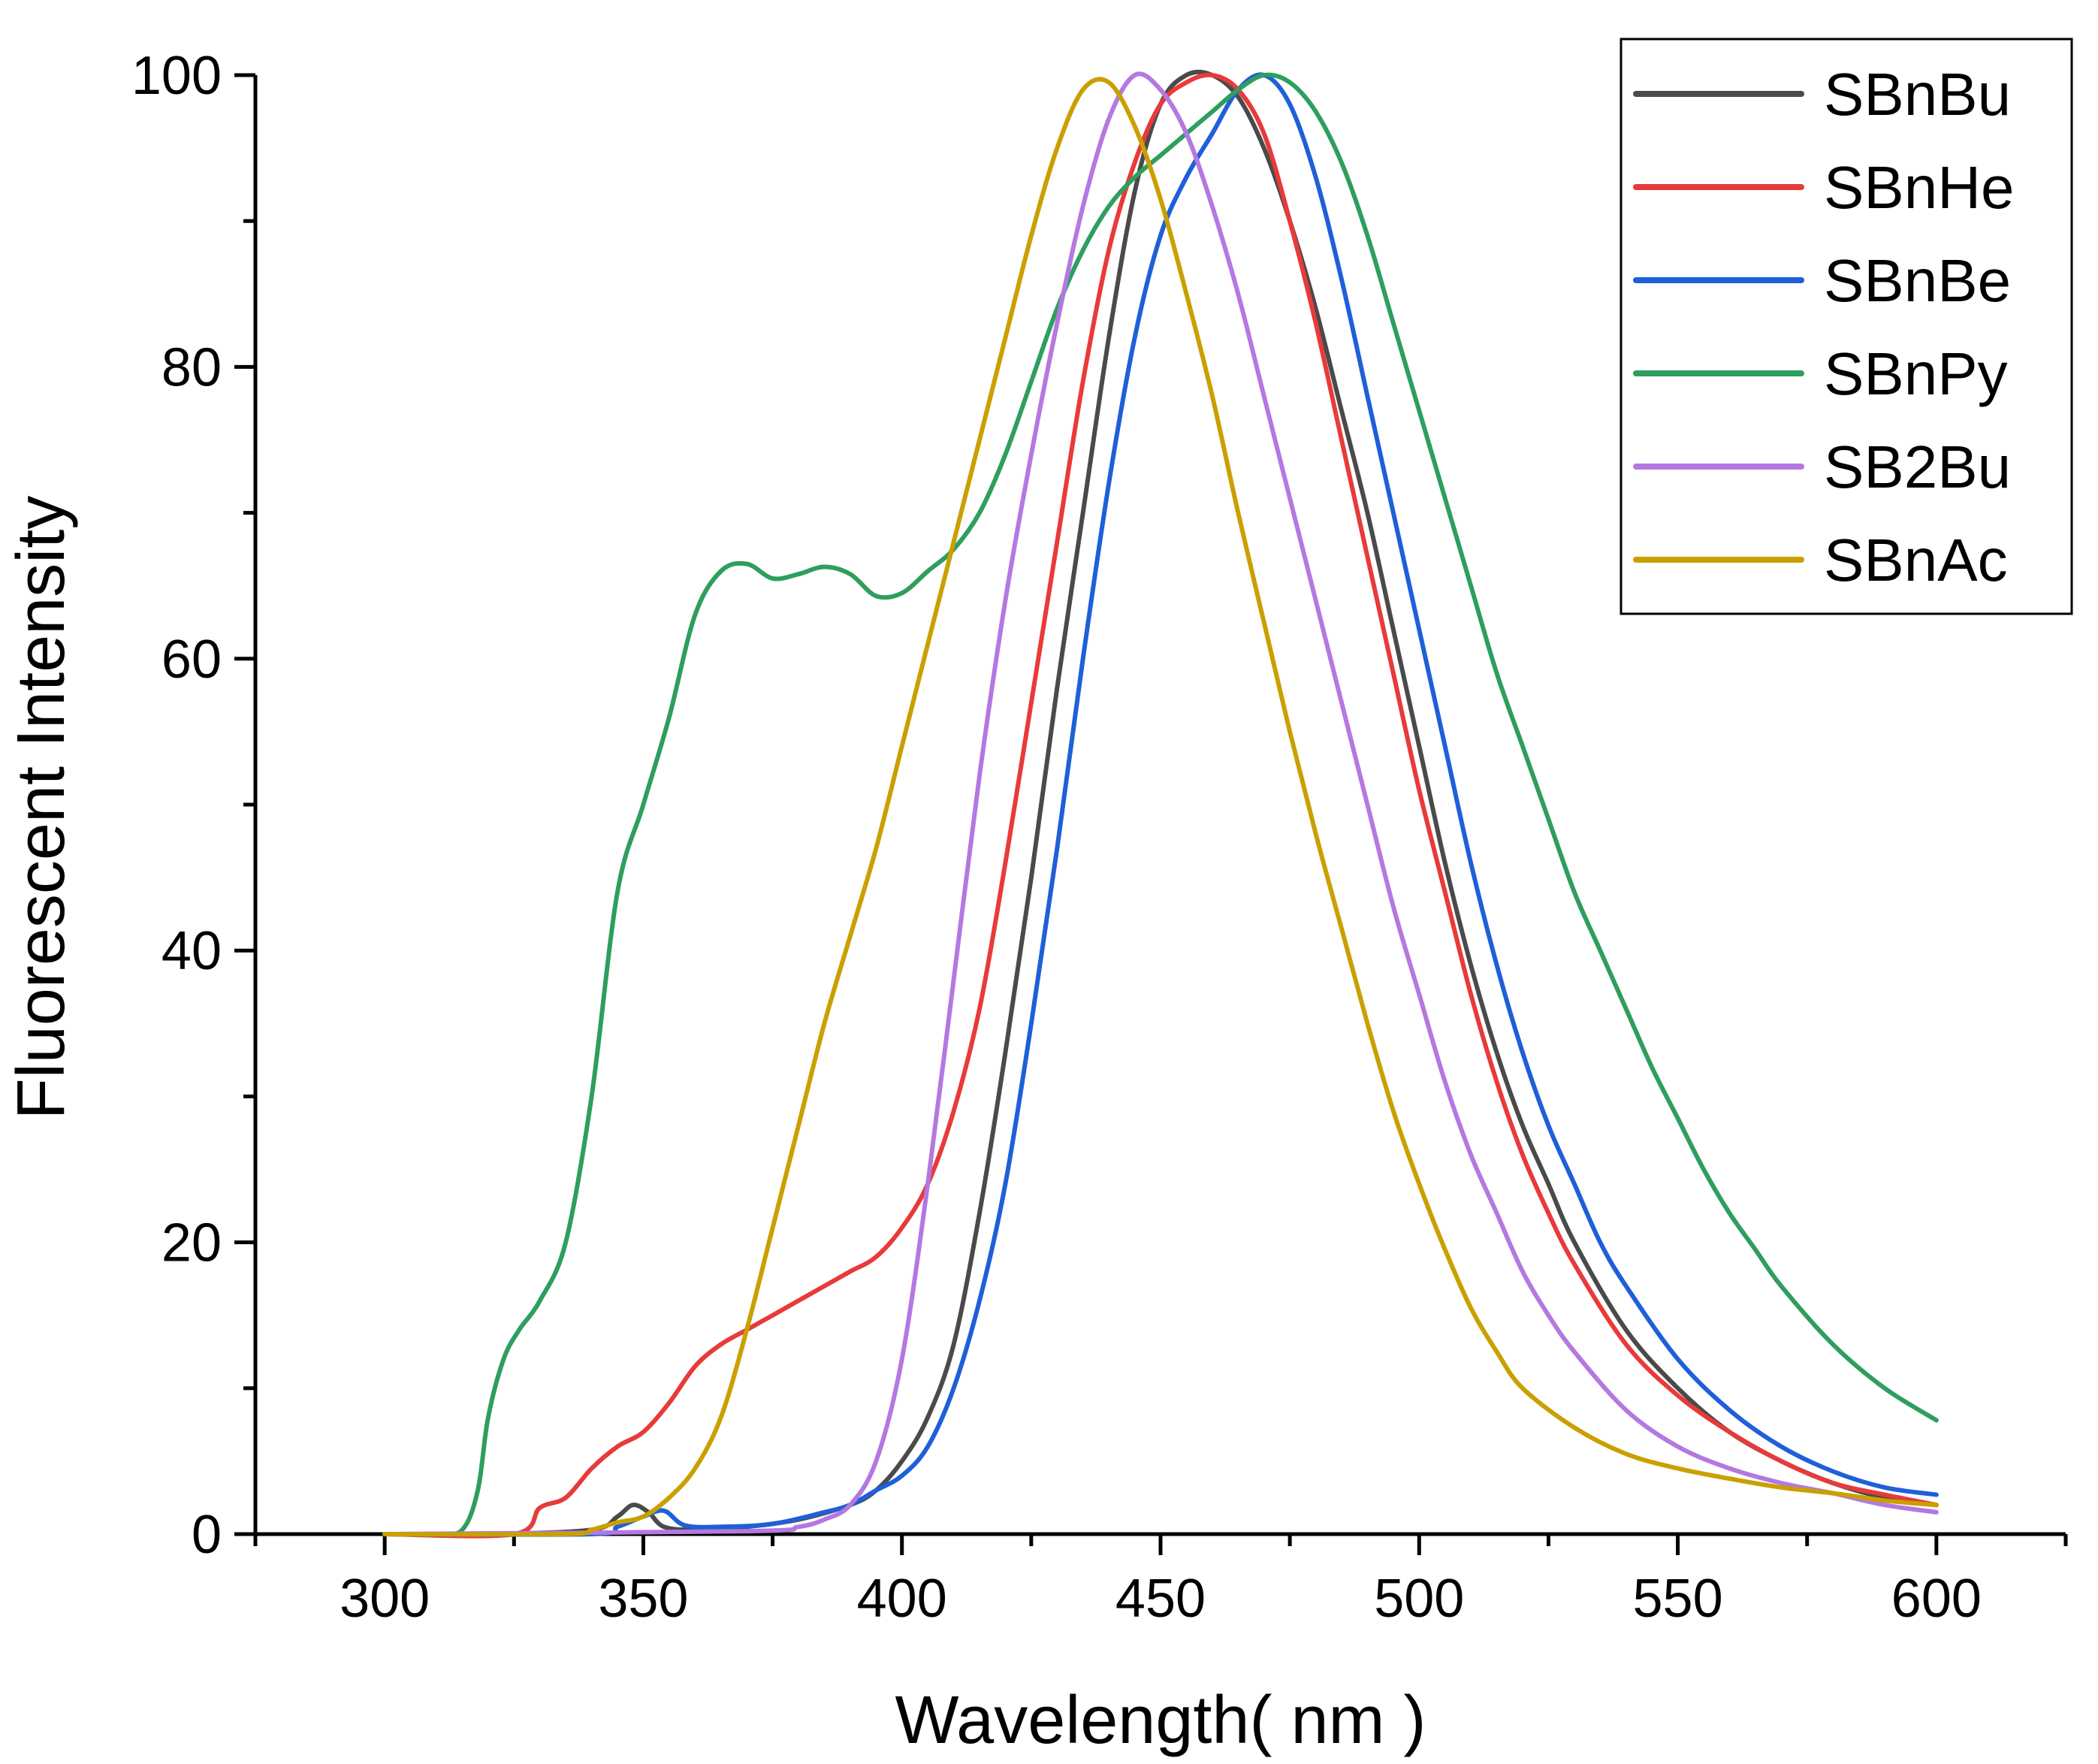 The width and height of the screenshot is (2098, 1764). Describe the element at coordinates (1917, 466) in the screenshot. I see `legend-label-sb2bu: SB2Bu` at that location.